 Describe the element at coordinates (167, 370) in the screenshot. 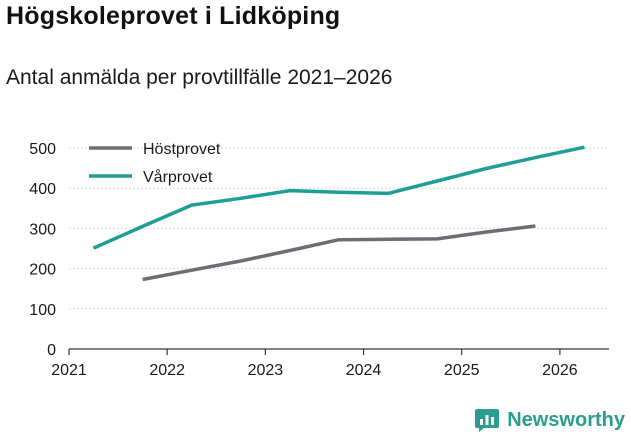

I see `x-tick-label: 2022` at that location.